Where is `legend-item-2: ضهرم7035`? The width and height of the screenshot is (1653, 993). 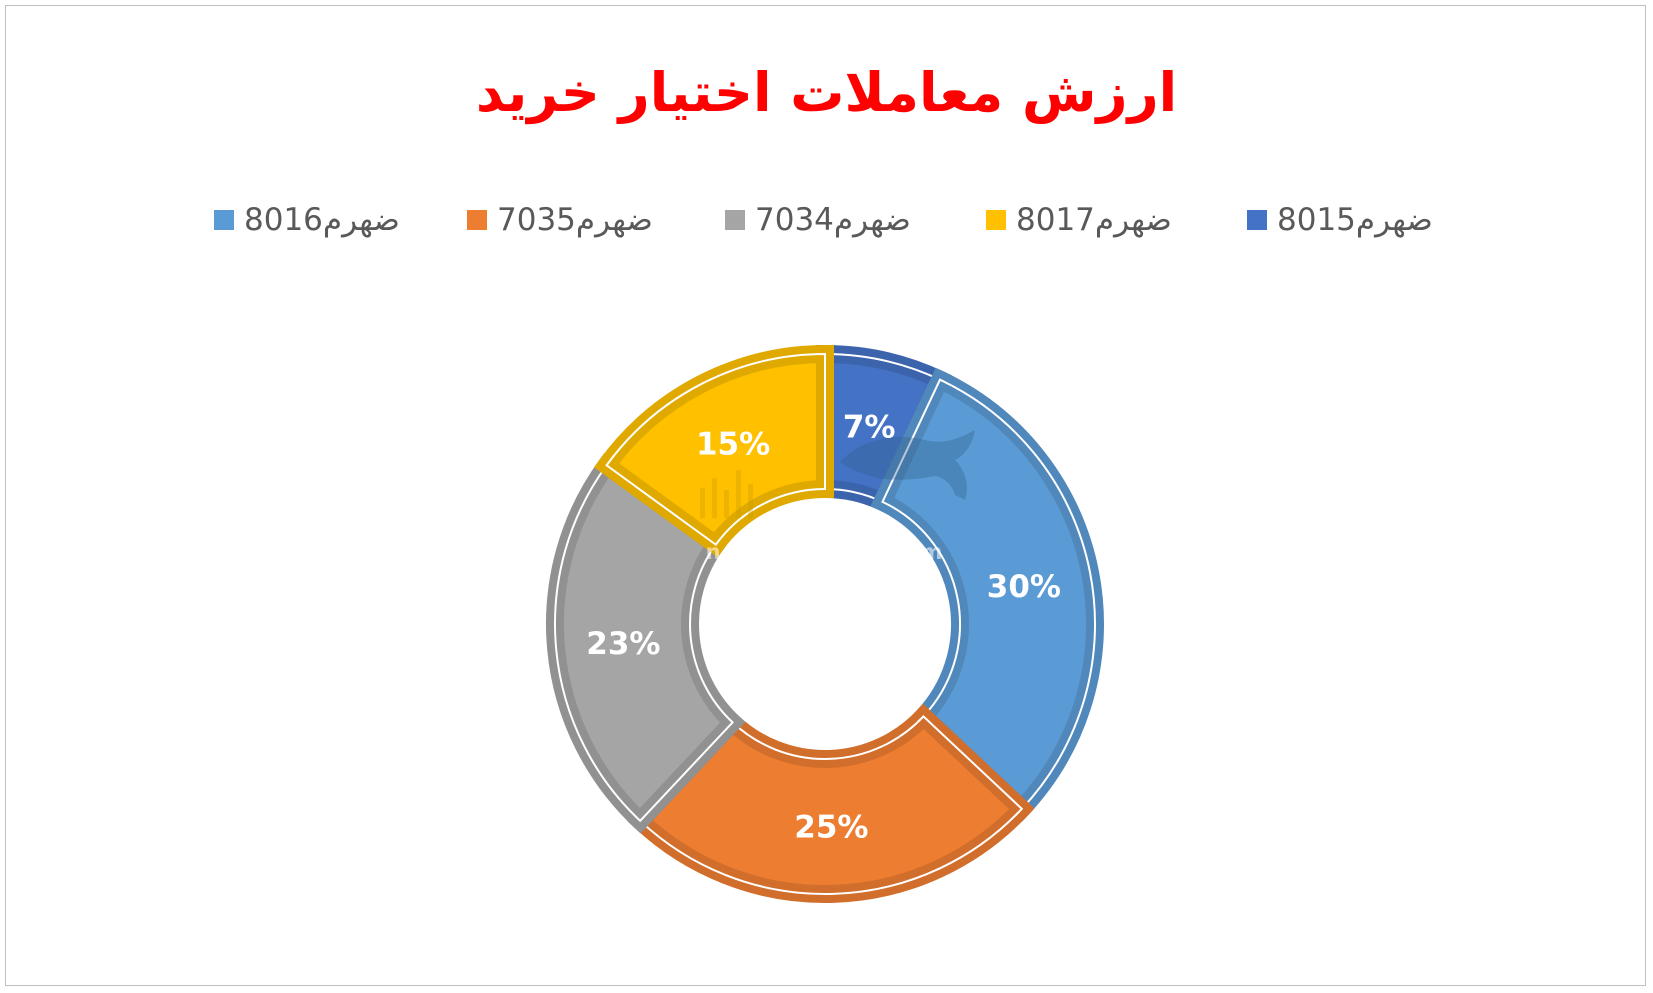
legend-item-2: ضهرم7035 is located at coordinates (560, 220).